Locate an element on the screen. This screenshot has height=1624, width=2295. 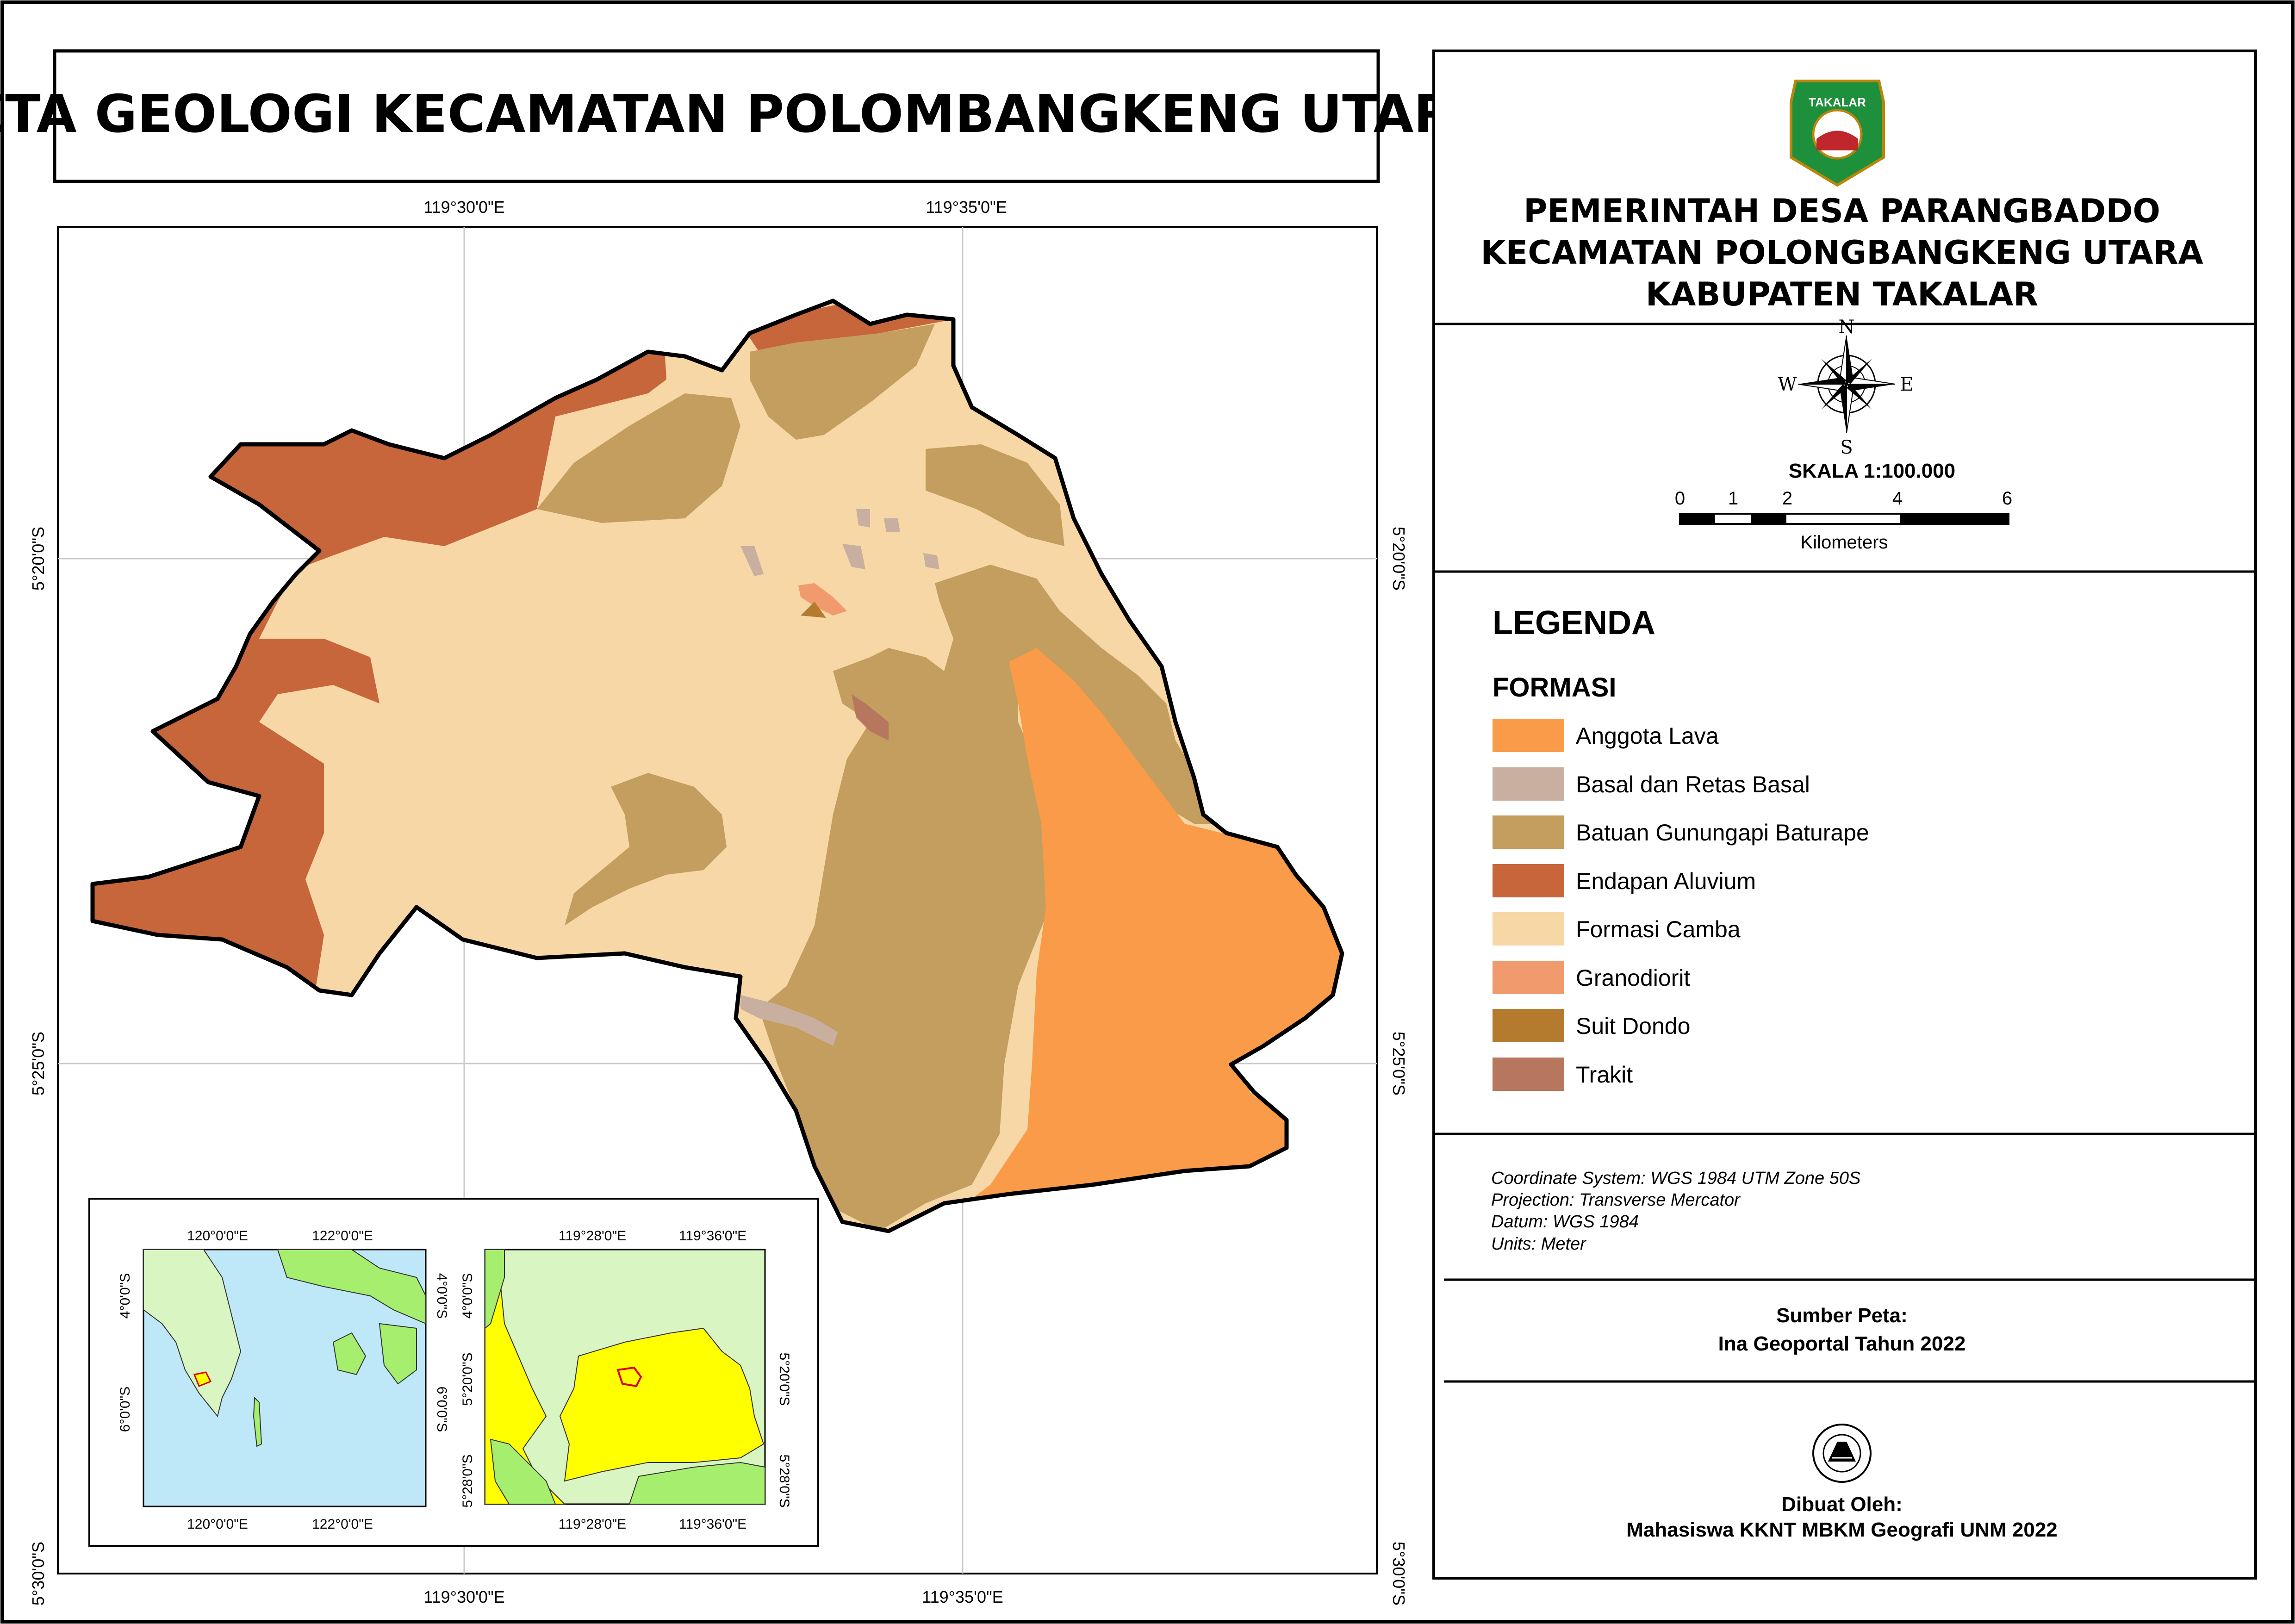
inset2-lon-b-top: 119°36'0"E is located at coordinates (712, 1236).